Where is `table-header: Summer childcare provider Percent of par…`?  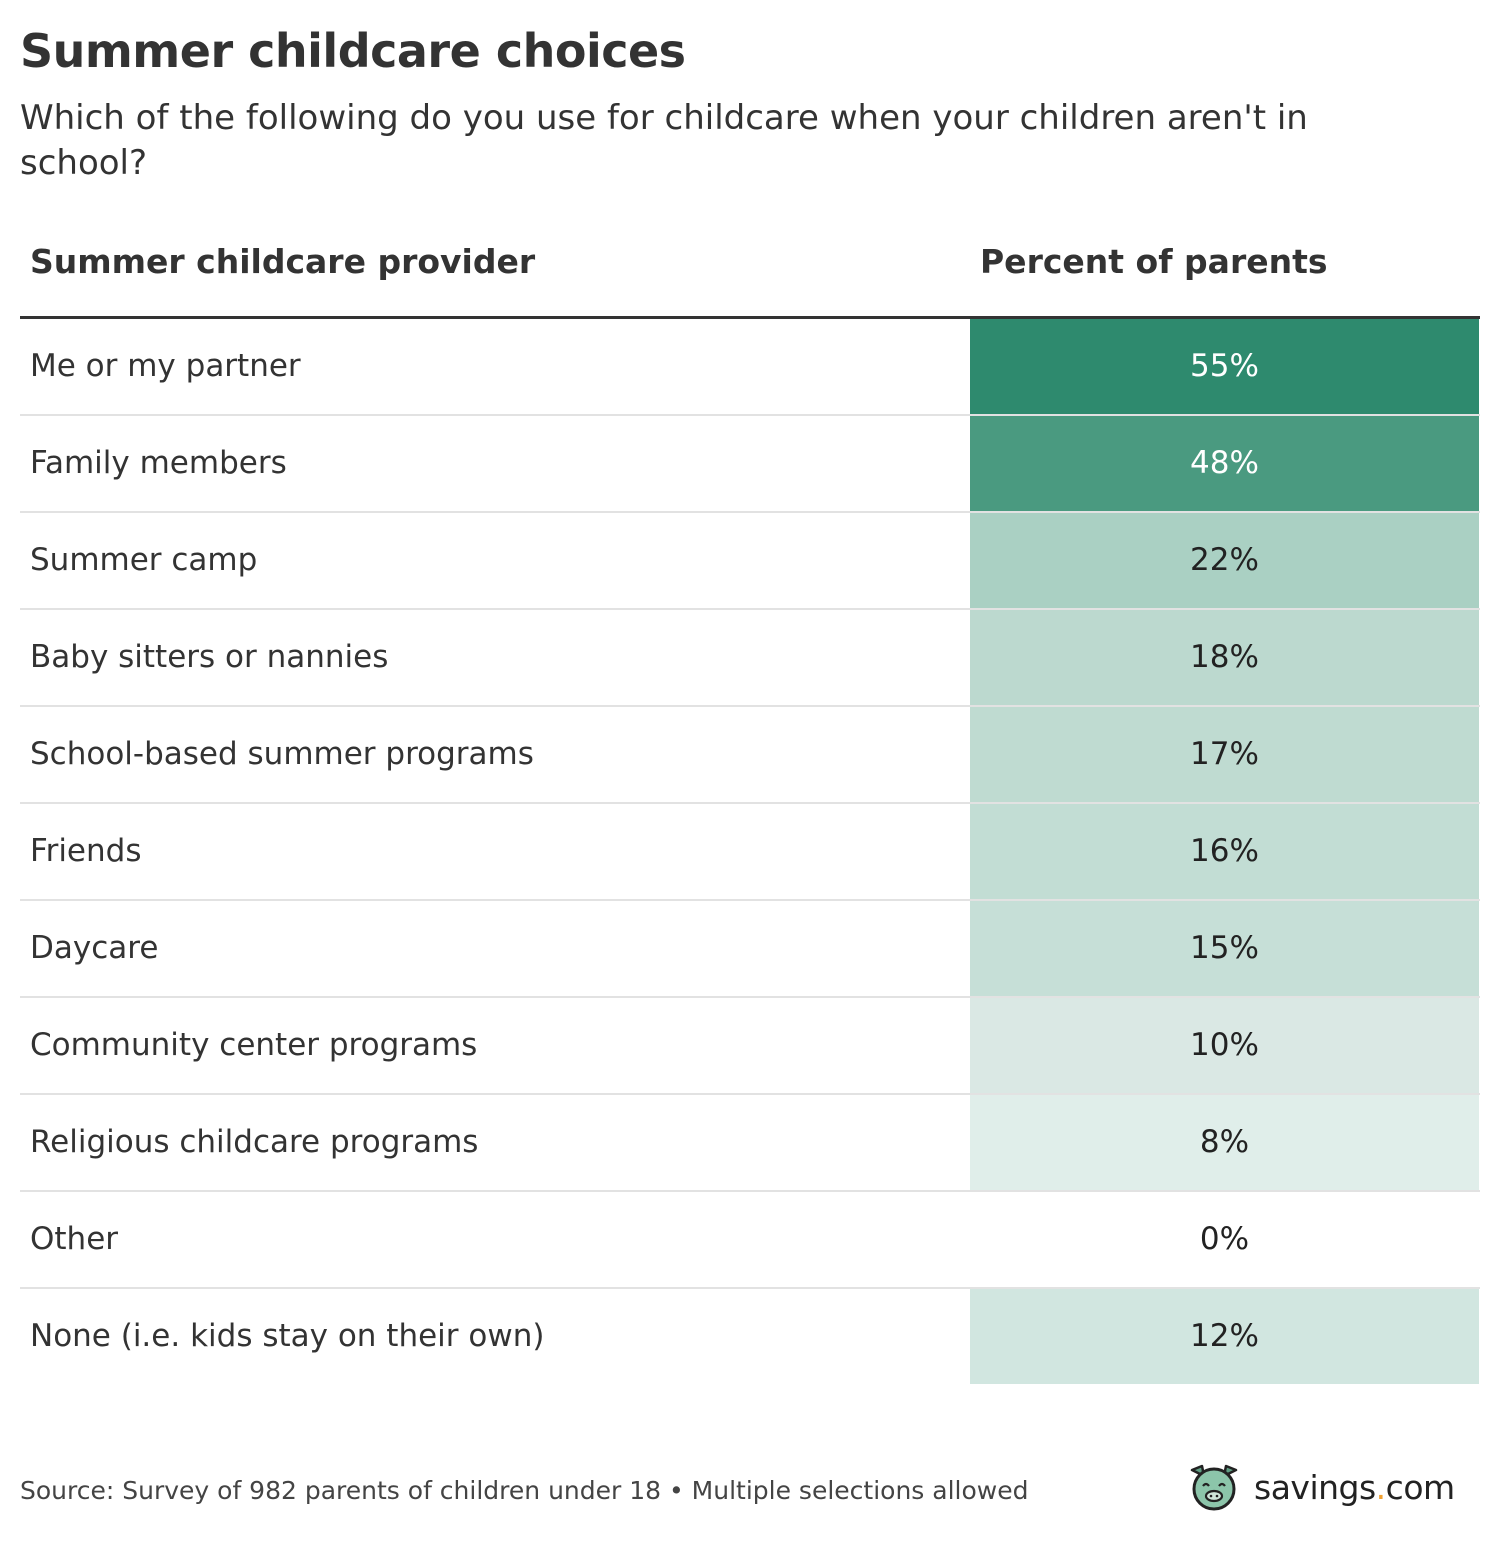
table-header: Summer childcare provider Percent of par… is located at coordinates (750, 274).